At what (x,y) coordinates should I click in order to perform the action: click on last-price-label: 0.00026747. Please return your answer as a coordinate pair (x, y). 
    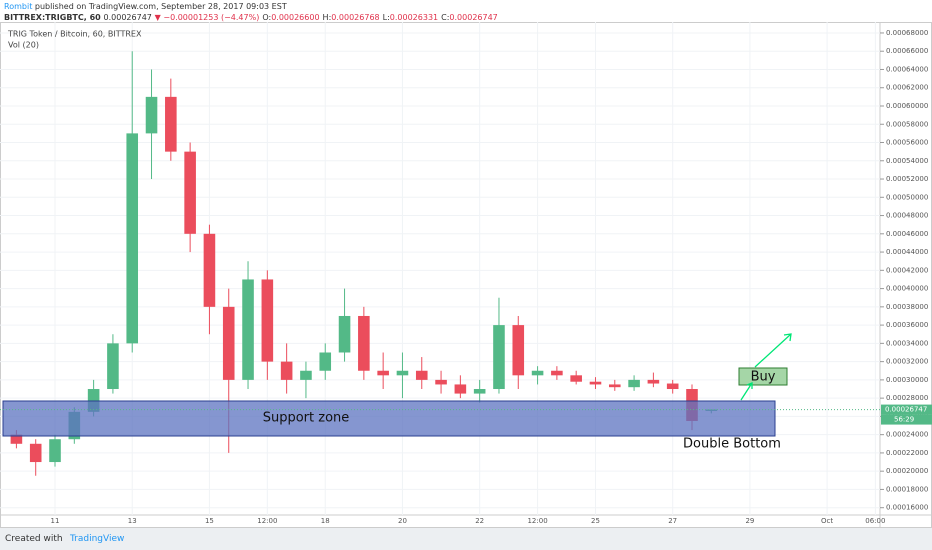
    Looking at the image, I should click on (906, 410).